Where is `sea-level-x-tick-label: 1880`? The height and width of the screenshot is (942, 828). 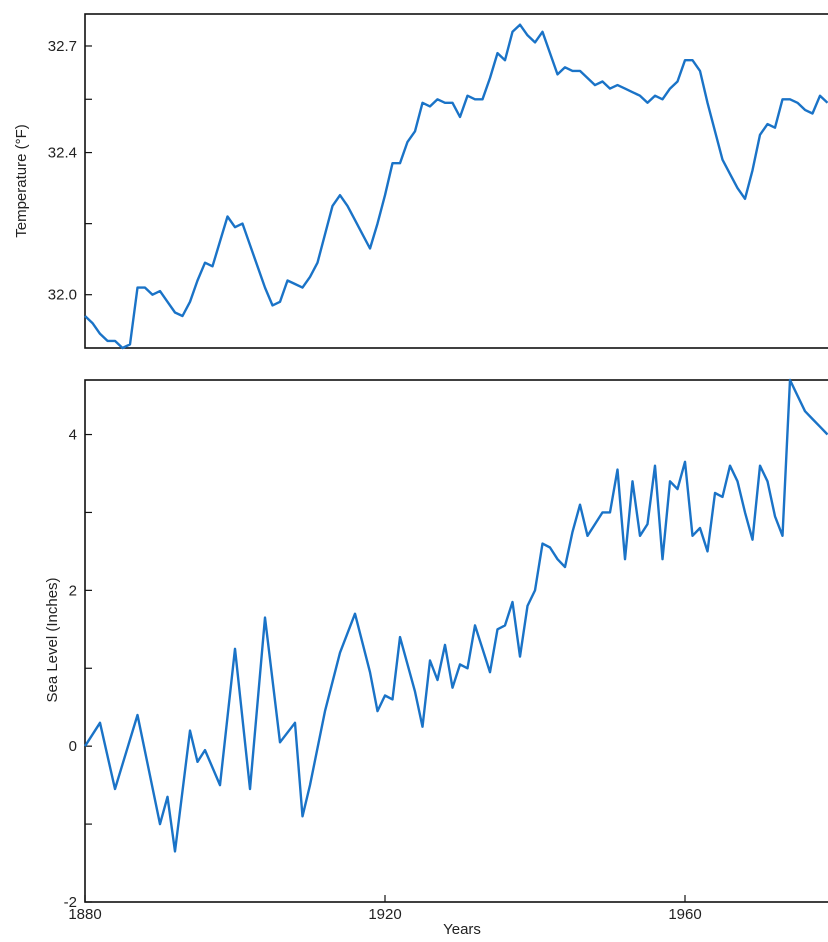
sea-level-x-tick-label: 1880 is located at coordinates (84, 914).